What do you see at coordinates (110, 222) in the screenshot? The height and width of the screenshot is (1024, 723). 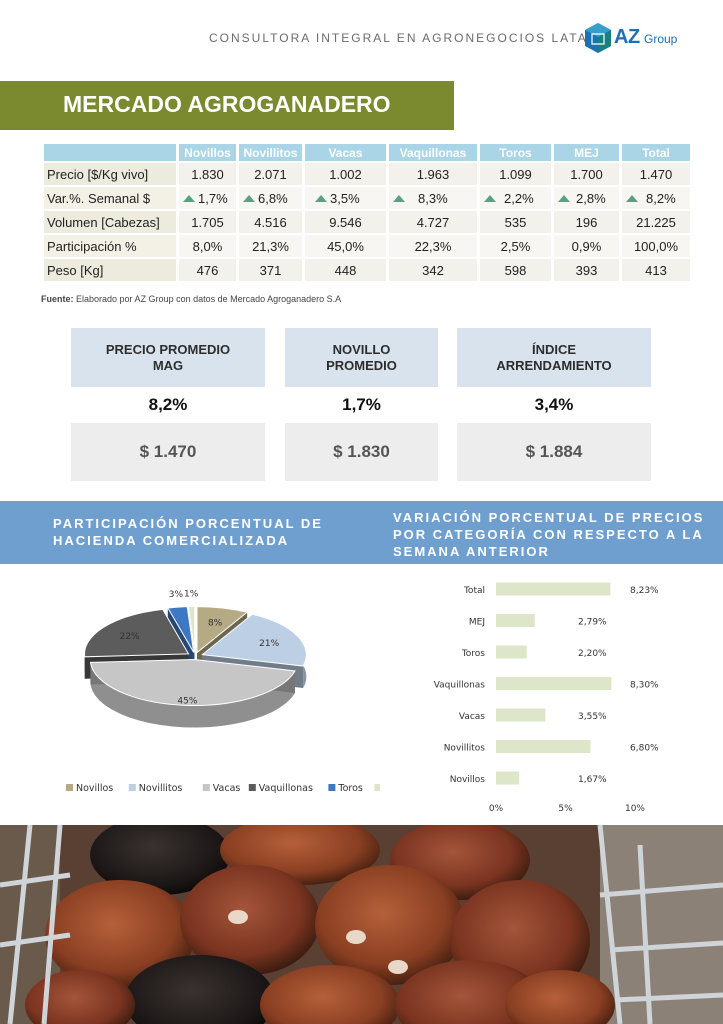 I see `row-label: Volumen [Cabezas]` at bounding box center [110, 222].